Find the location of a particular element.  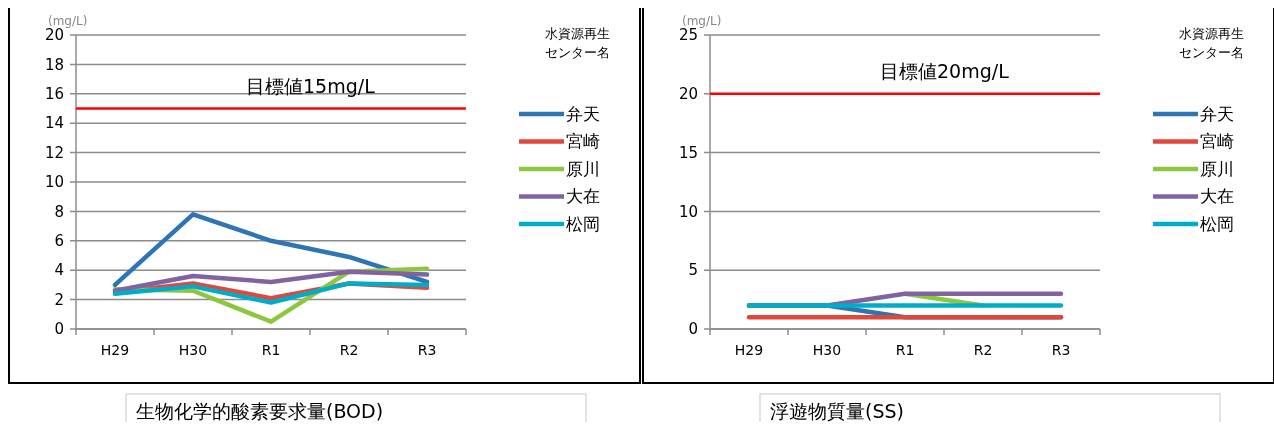

ref-line-label: 目標値20mg/L is located at coordinates (945, 70).